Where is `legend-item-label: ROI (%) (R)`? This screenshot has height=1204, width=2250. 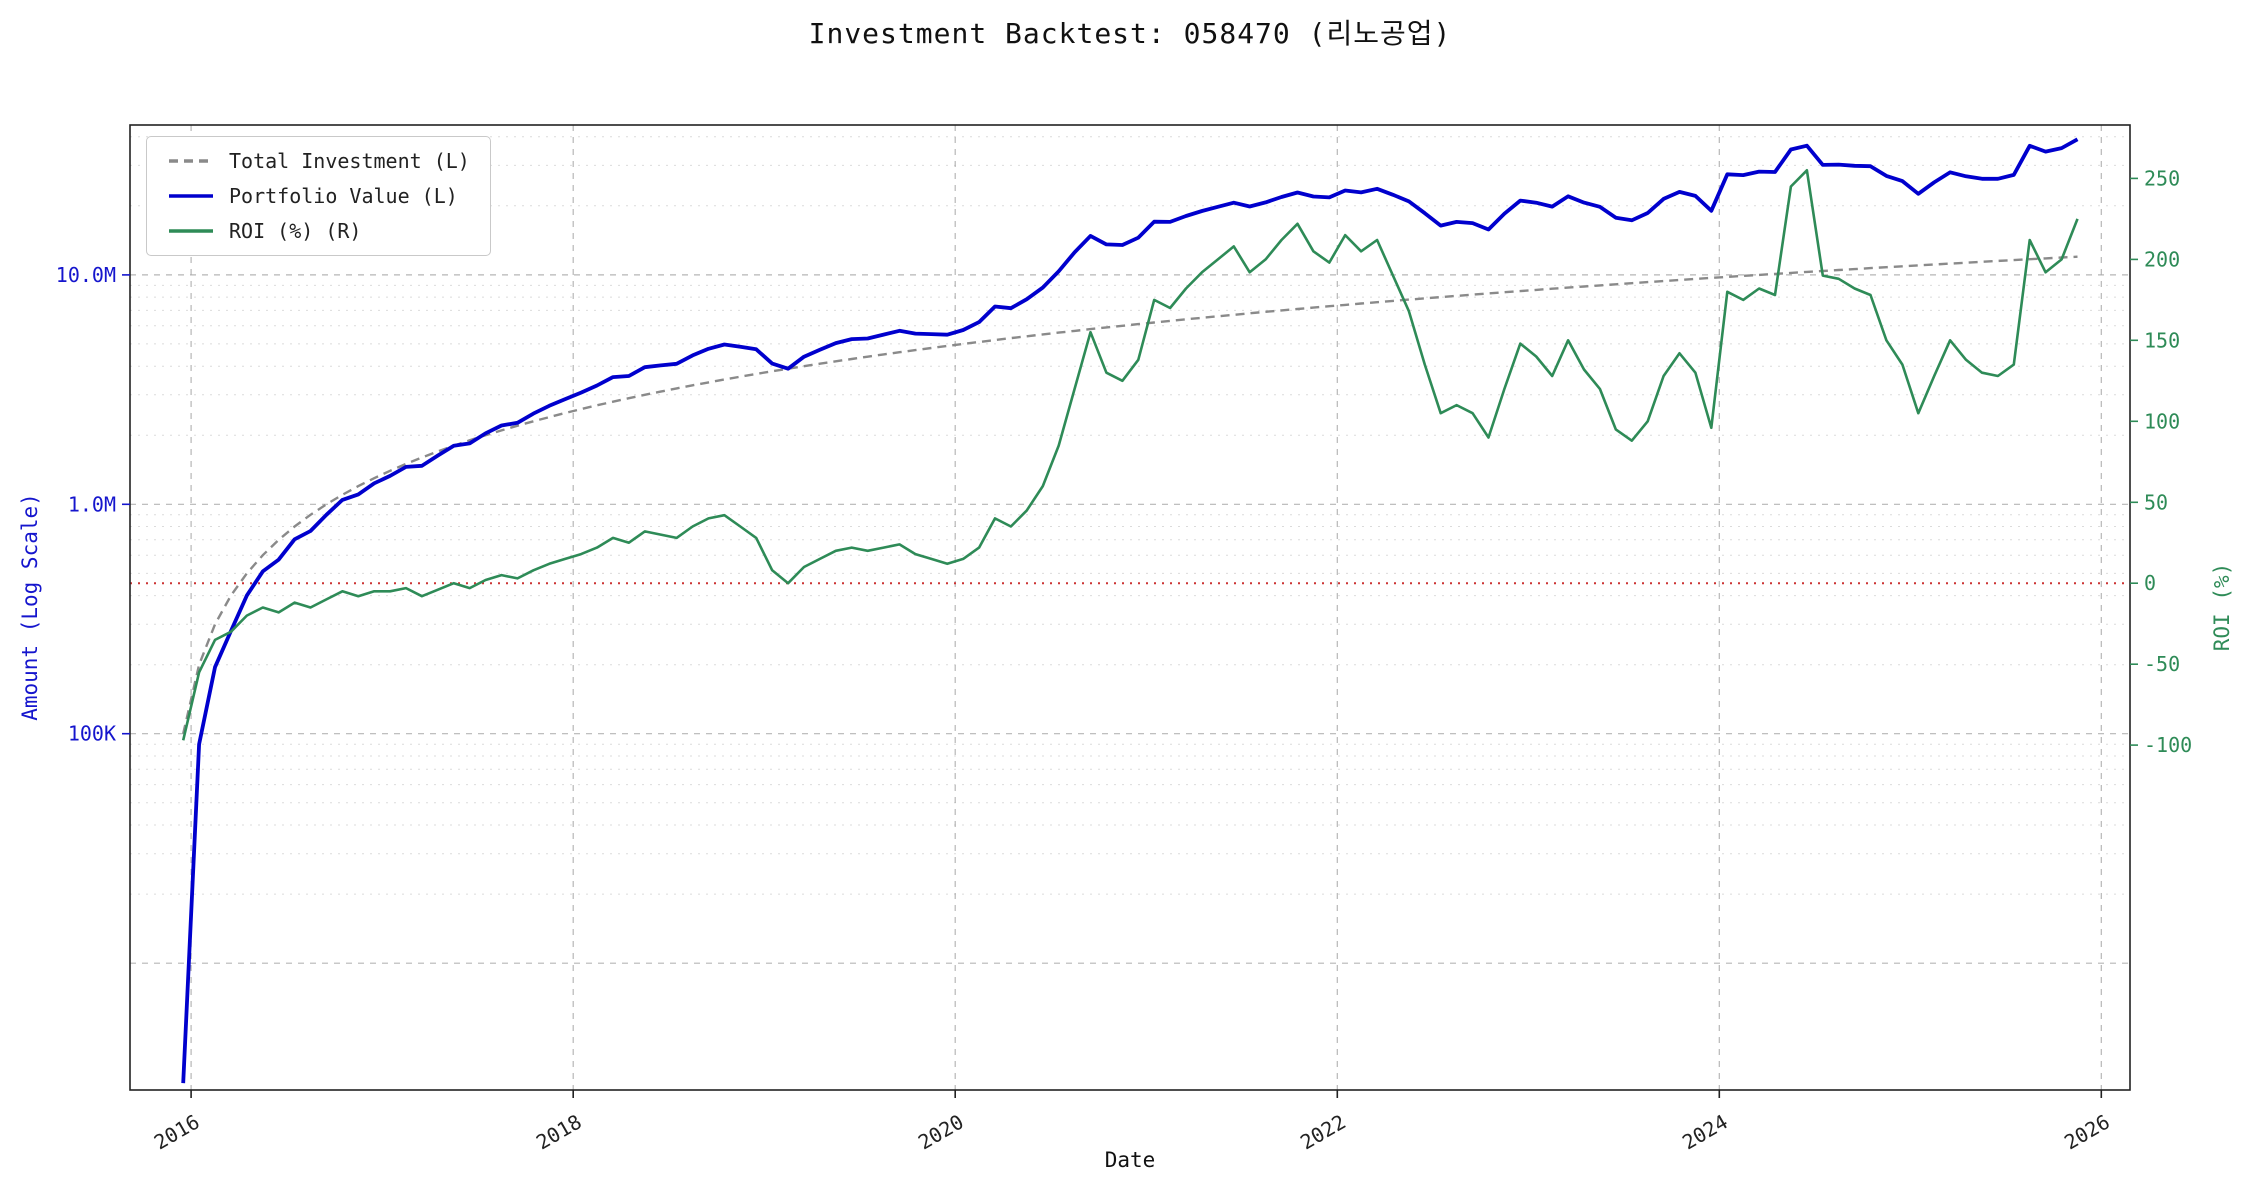 legend-item-label: ROI (%) (R) is located at coordinates (295, 231).